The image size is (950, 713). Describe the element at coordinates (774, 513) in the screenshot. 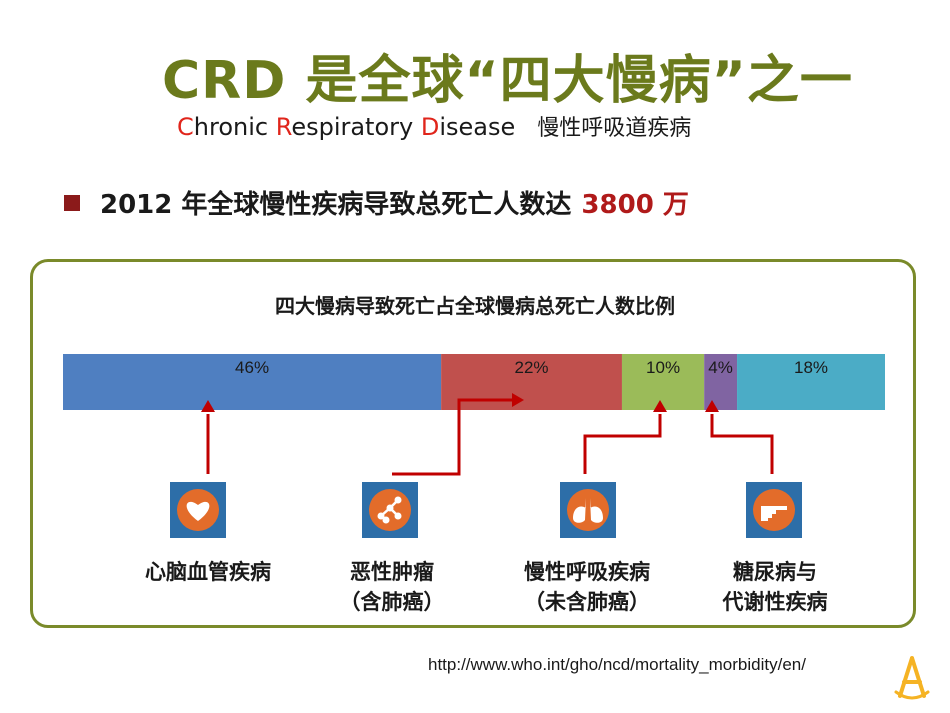

I see `hand-point-icon` at that location.